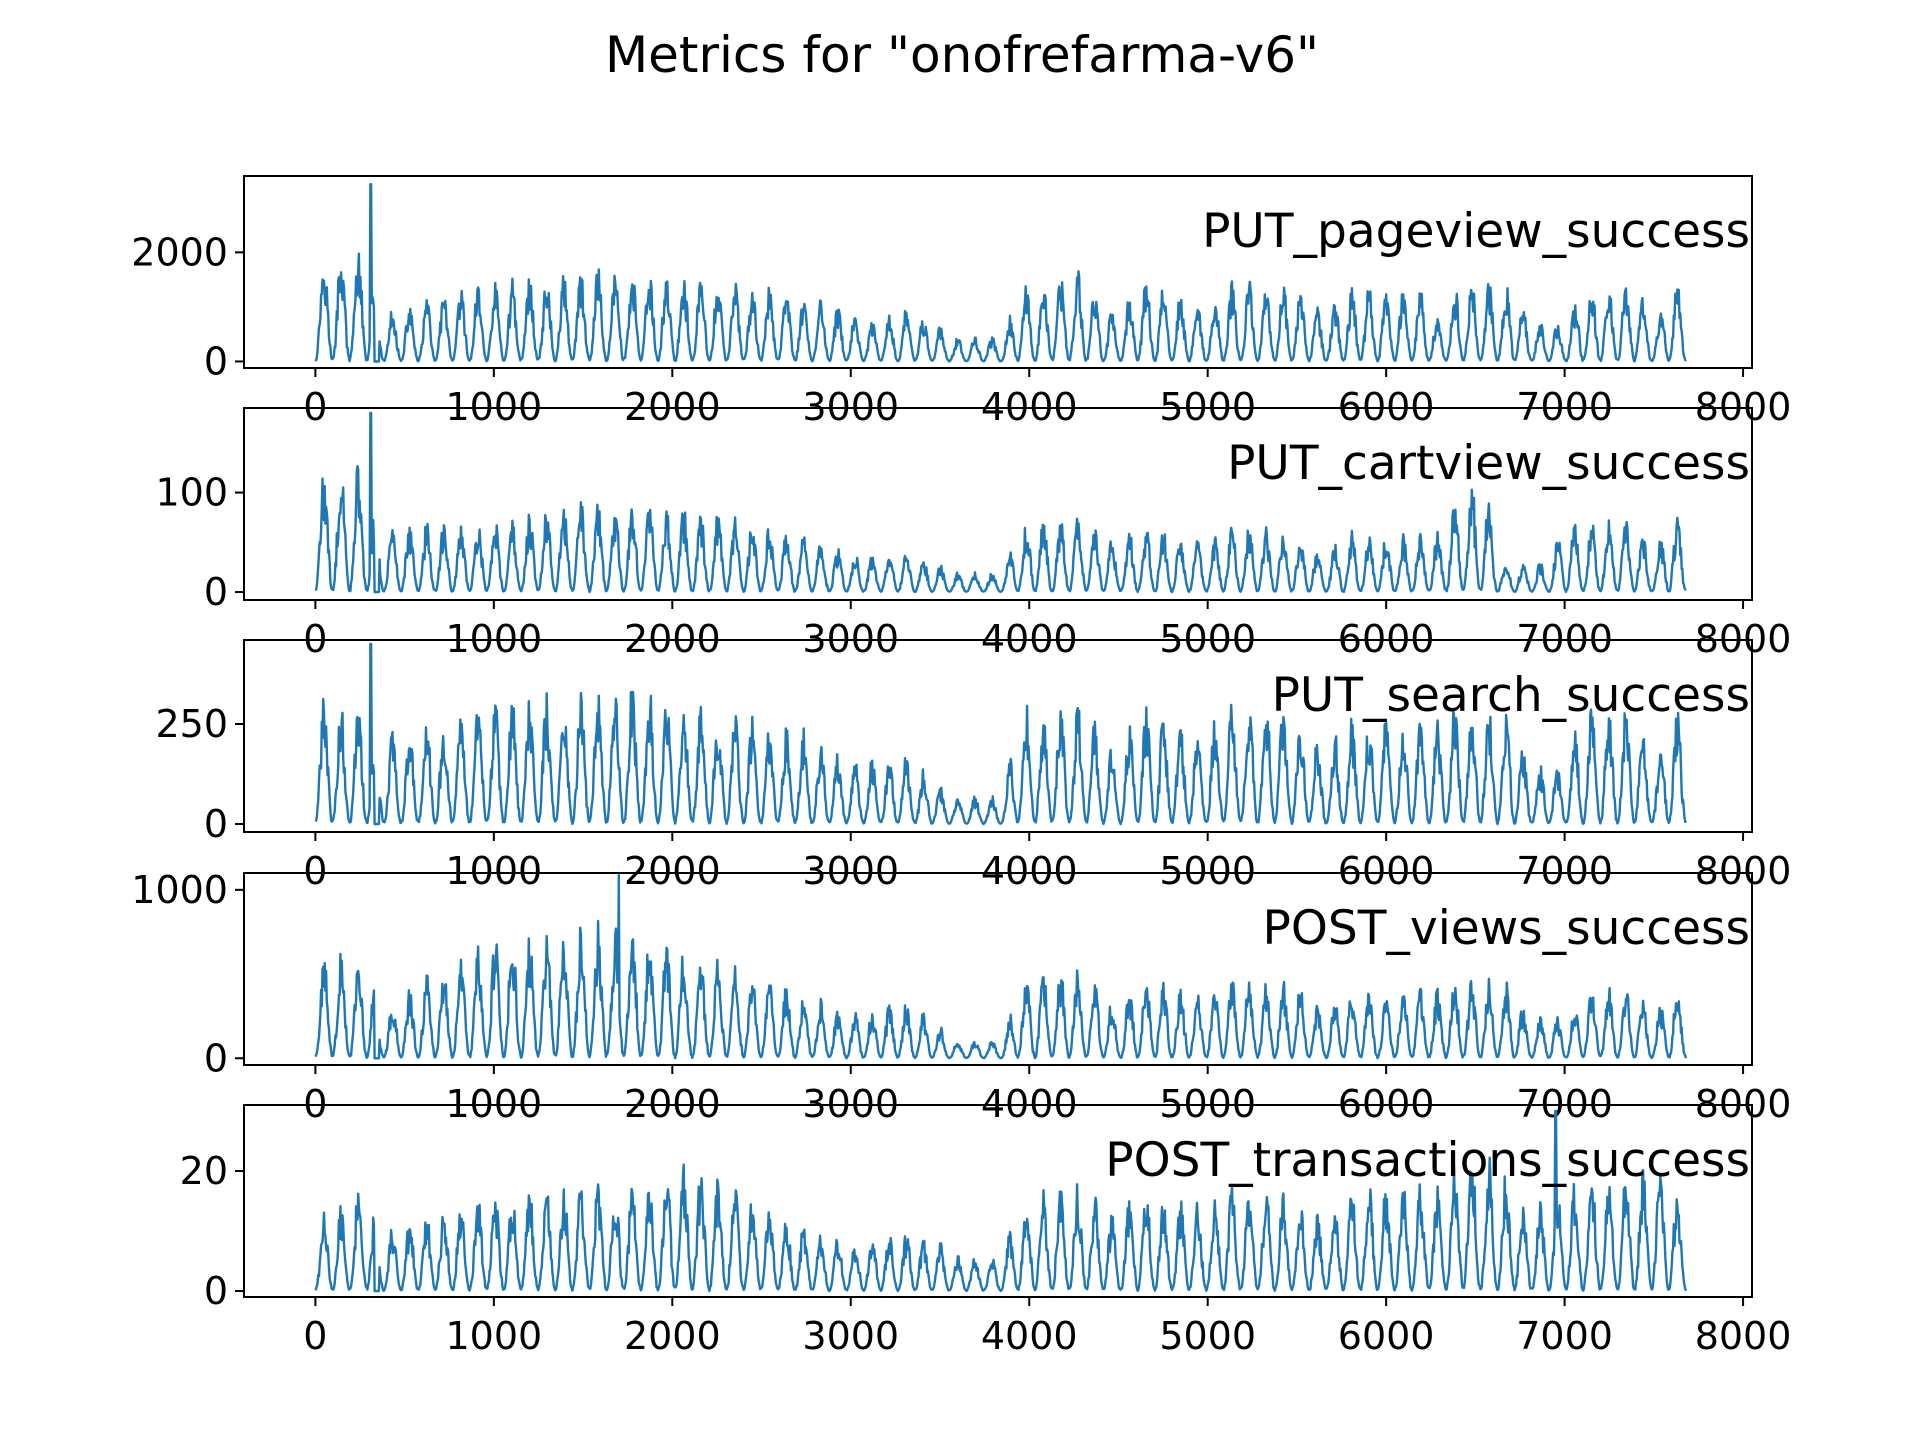 The image size is (1920, 1440). I want to click on panel-label: POST_views_success, so click(1506, 928).